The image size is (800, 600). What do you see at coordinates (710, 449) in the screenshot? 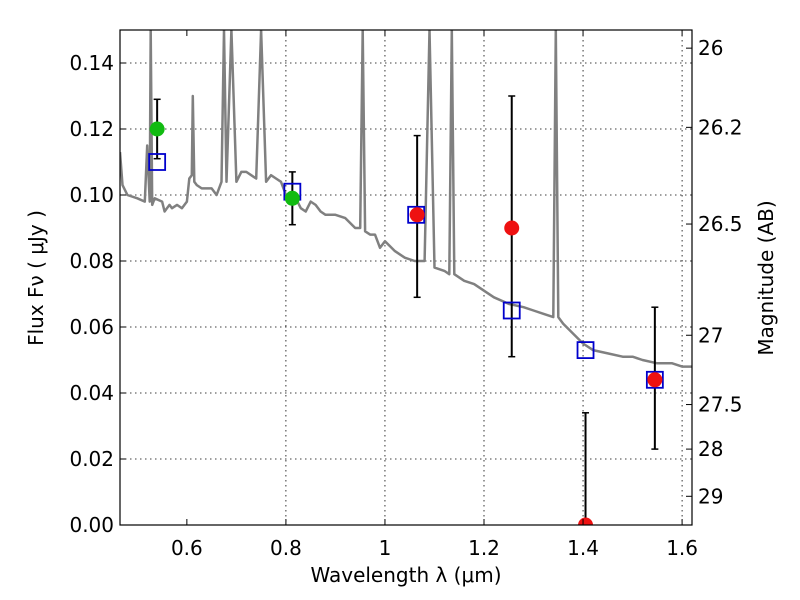
I see `y2-tick-label: 28` at bounding box center [710, 449].